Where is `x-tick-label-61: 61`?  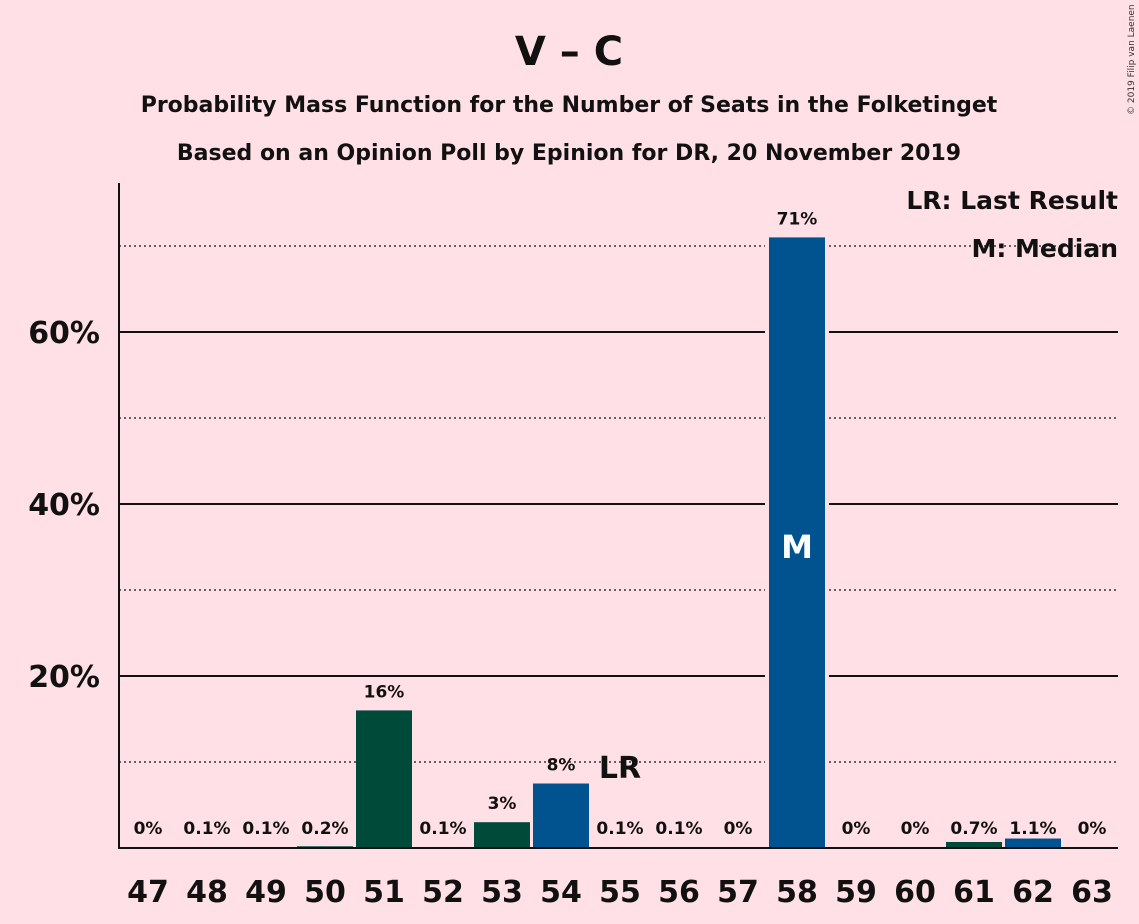 x-tick-label-61: 61 is located at coordinates (974, 892).